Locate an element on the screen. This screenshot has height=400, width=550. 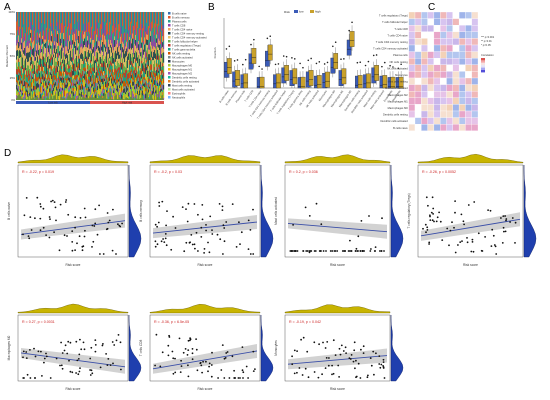
scale-swatch is located at coordinates (483, 68).